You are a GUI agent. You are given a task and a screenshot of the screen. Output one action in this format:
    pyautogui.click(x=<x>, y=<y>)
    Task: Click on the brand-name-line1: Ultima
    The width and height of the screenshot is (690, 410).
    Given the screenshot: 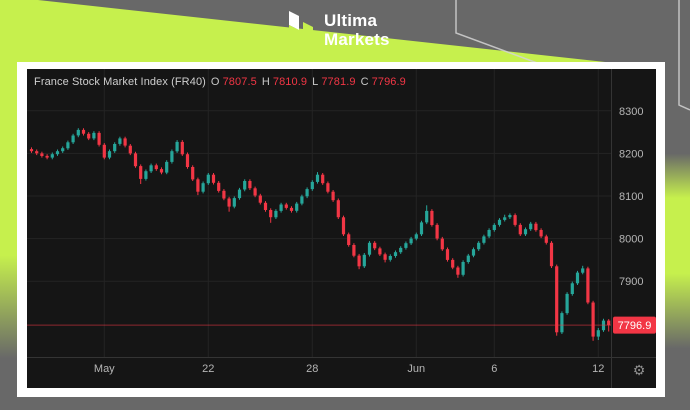 What is the action you would take?
    pyautogui.click(x=351, y=20)
    